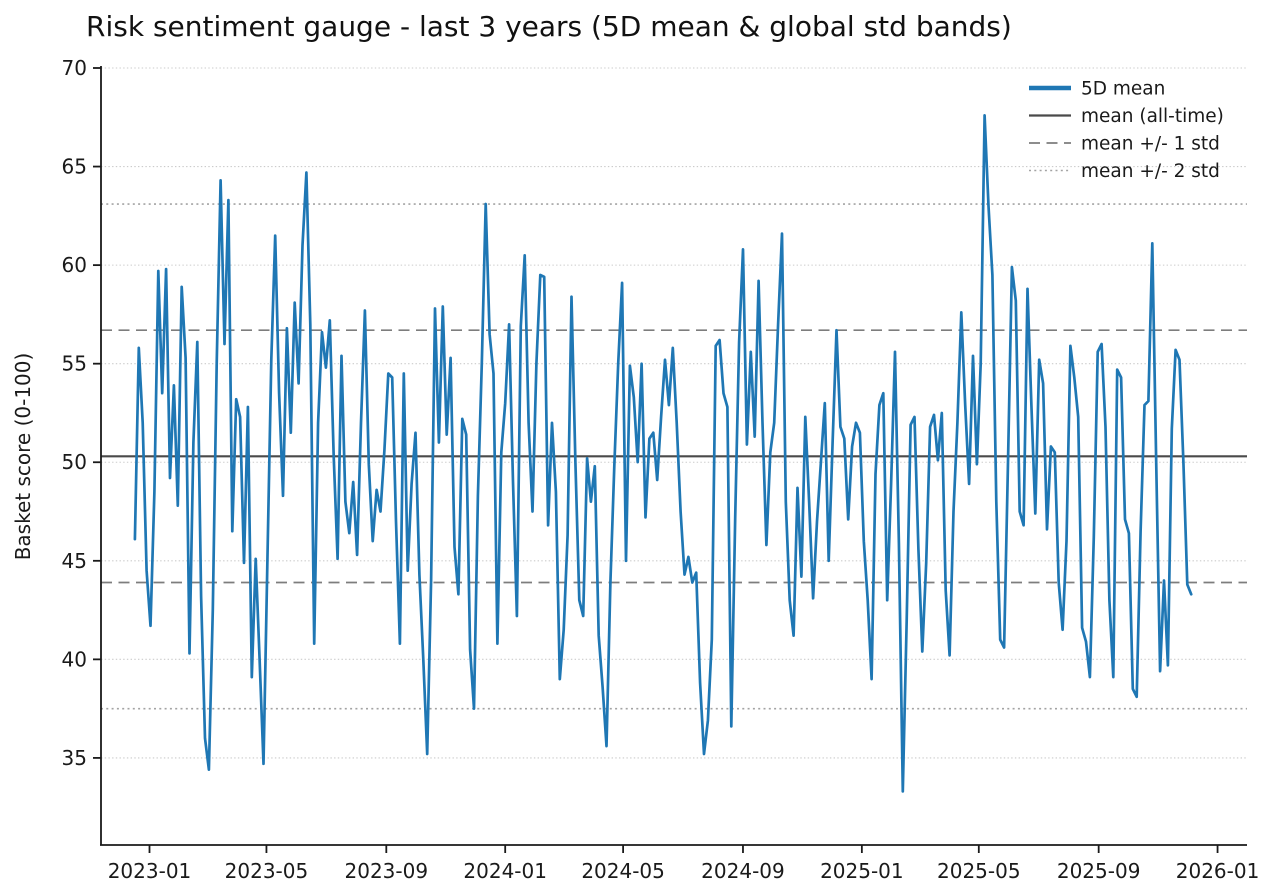 Image resolution: width=1269 pixels, height=896 pixels. I want to click on y-tick-label-65: 65, so click(74, 167).